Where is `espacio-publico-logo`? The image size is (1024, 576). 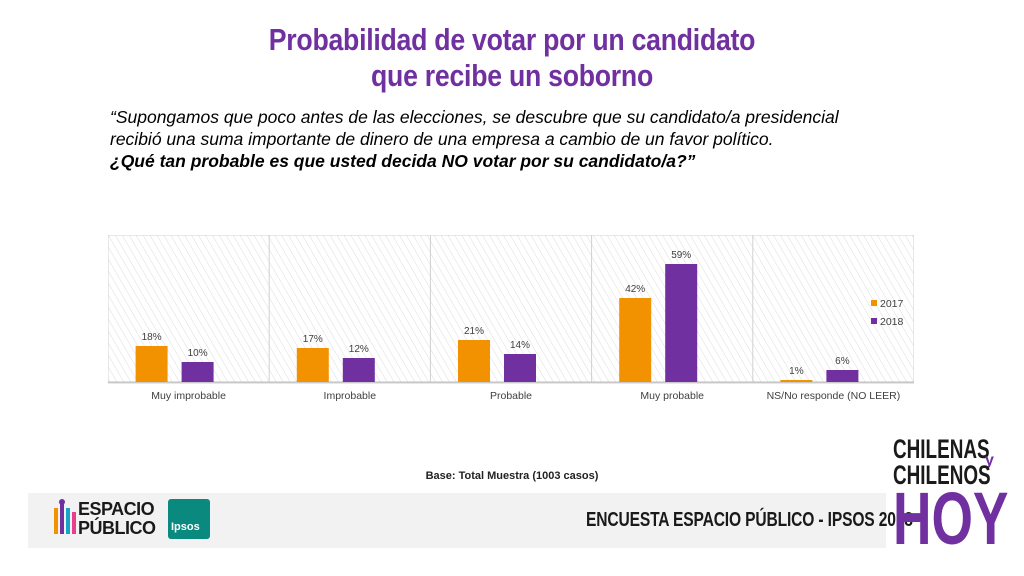
espacio-publico-logo is located at coordinates (65, 516).